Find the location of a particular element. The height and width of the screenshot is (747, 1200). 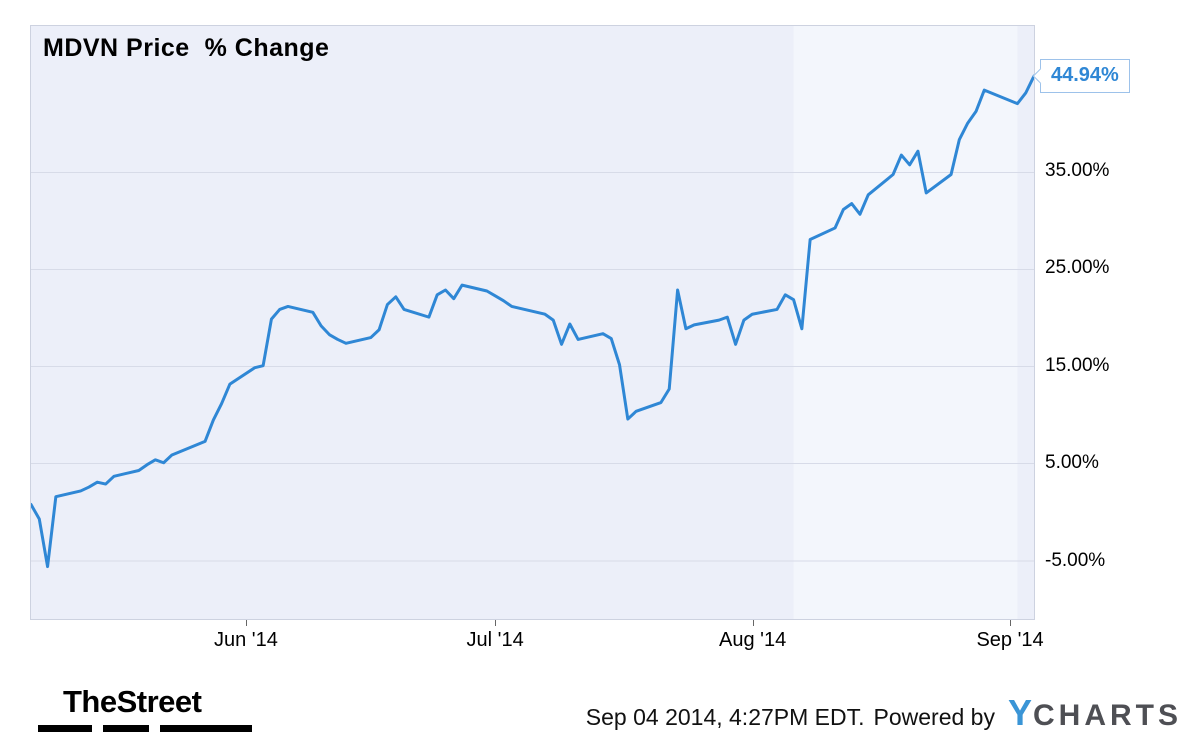

timestamp: Sep 04 2014, 4:27PM EDT. is located at coordinates (725, 717).